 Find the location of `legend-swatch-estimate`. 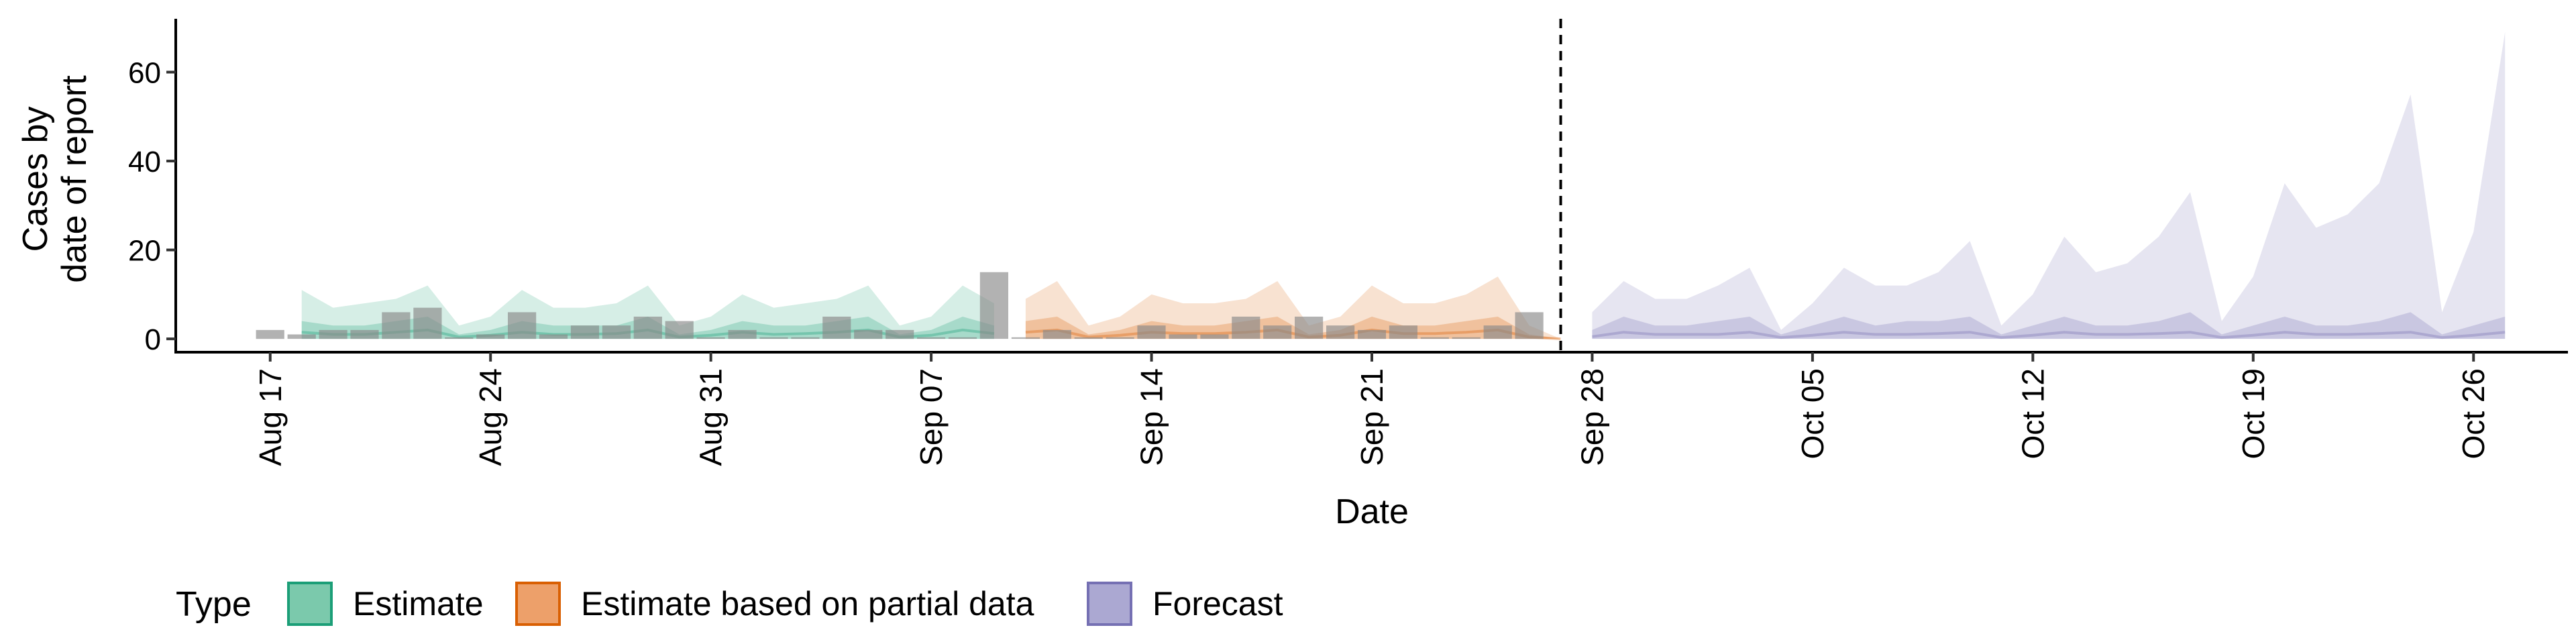

legend-swatch-estimate is located at coordinates (310, 604).